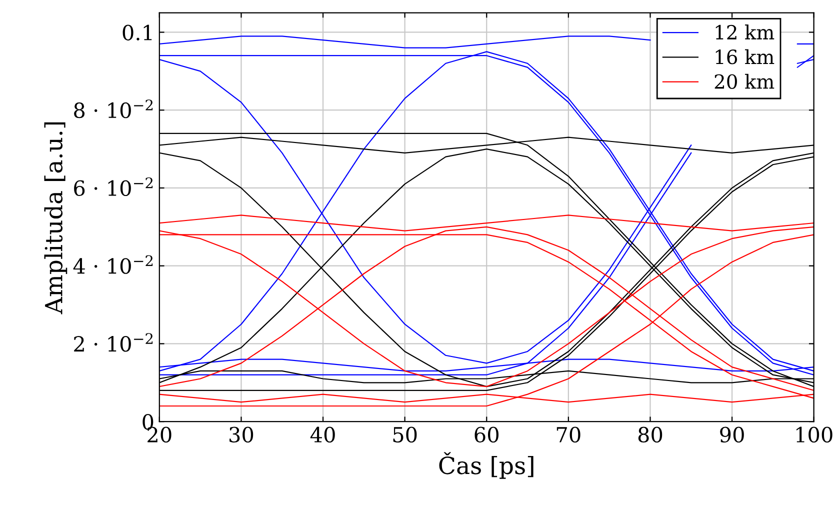  What do you see at coordinates (814, 434) in the screenshot?
I see `x-tick-label: 100` at bounding box center [814, 434].